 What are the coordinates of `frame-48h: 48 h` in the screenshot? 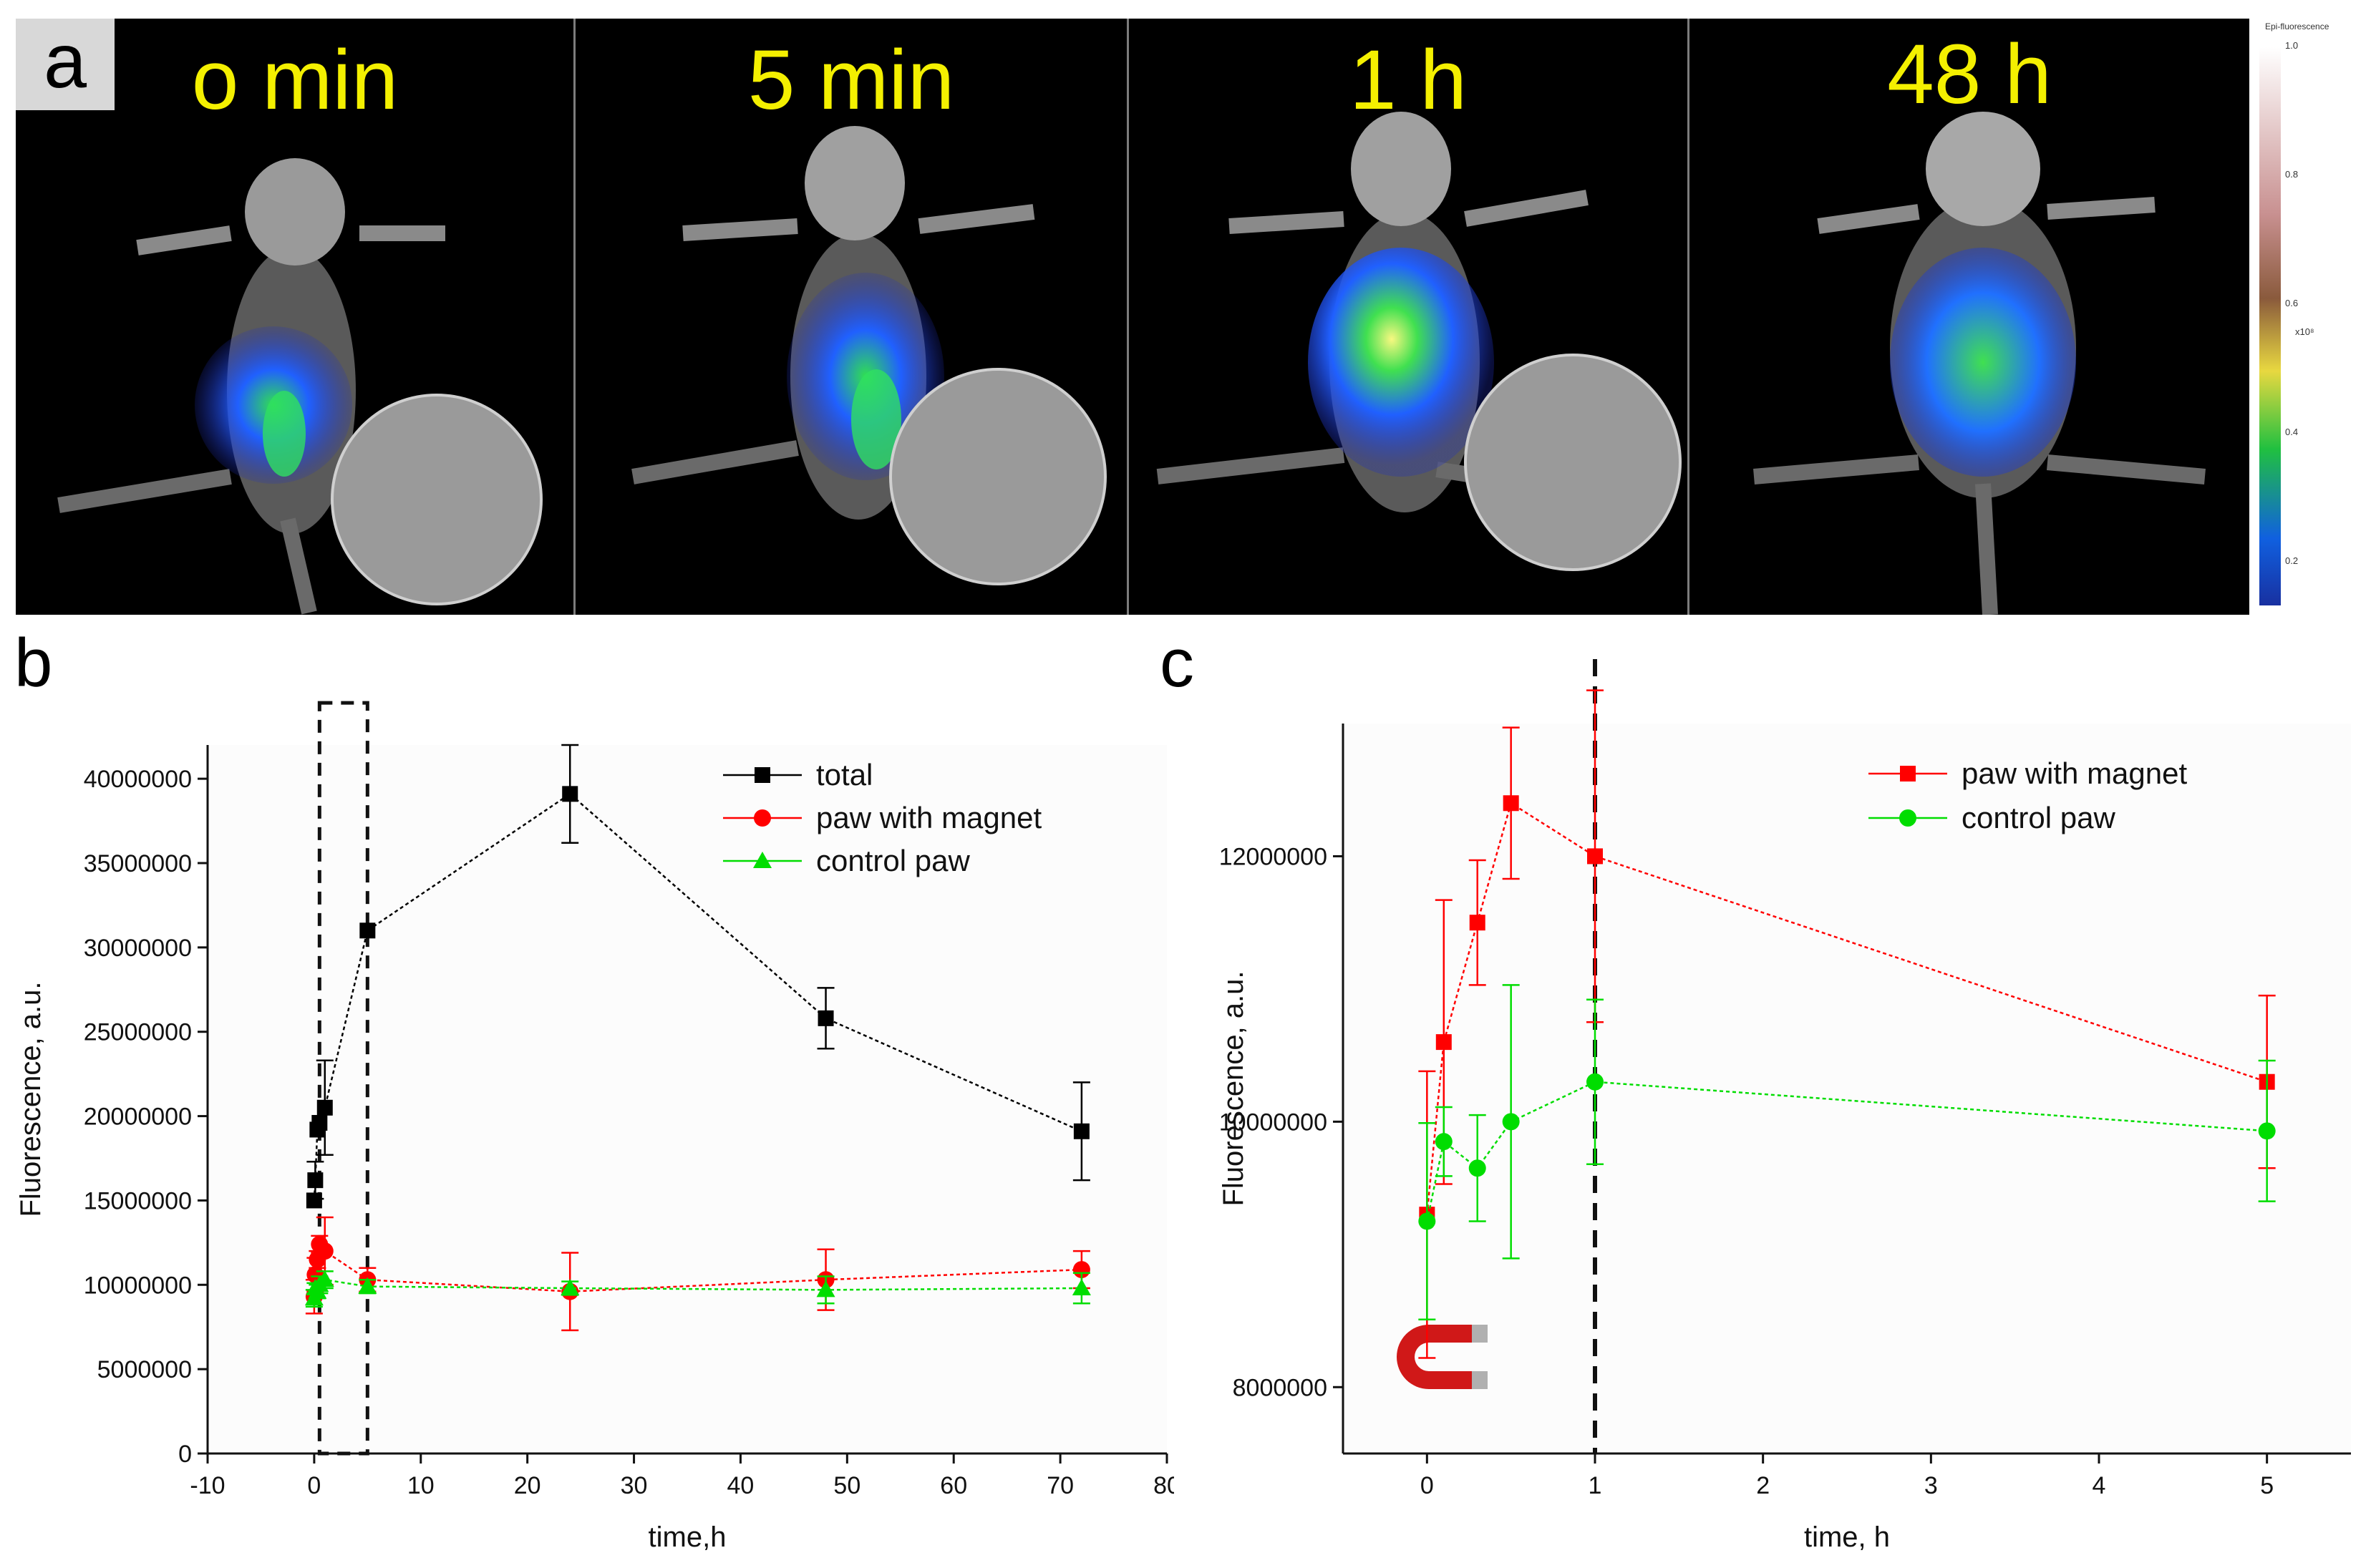 It's located at (1969, 317).